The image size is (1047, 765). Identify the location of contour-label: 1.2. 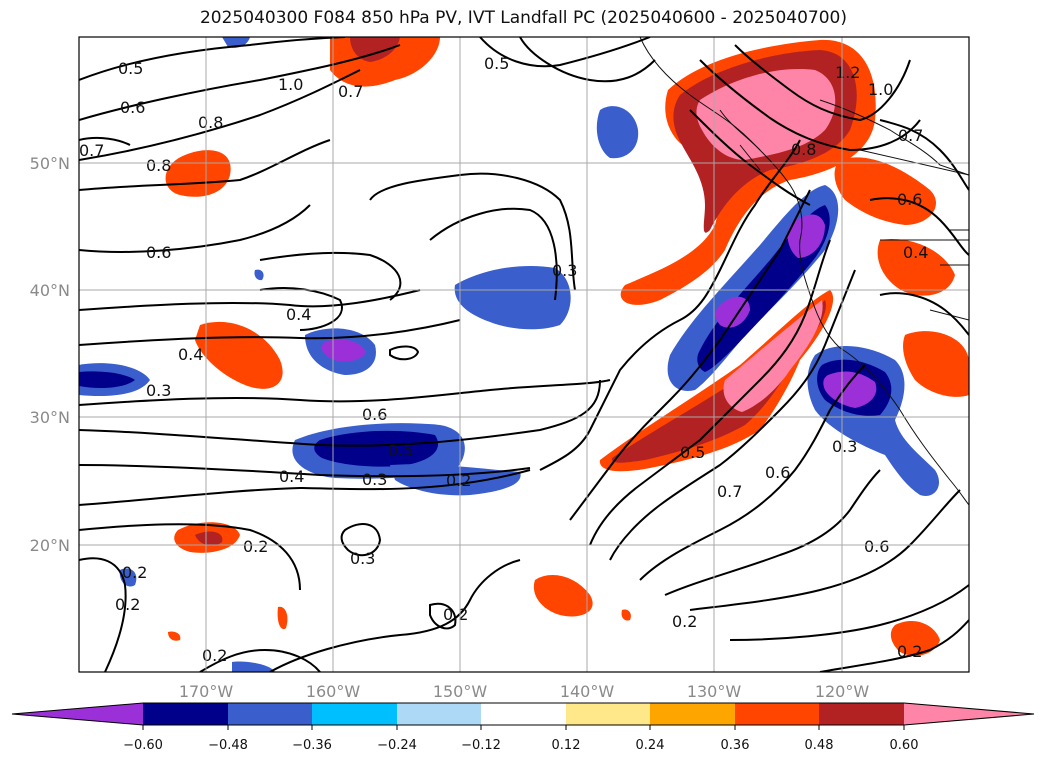
(847, 72).